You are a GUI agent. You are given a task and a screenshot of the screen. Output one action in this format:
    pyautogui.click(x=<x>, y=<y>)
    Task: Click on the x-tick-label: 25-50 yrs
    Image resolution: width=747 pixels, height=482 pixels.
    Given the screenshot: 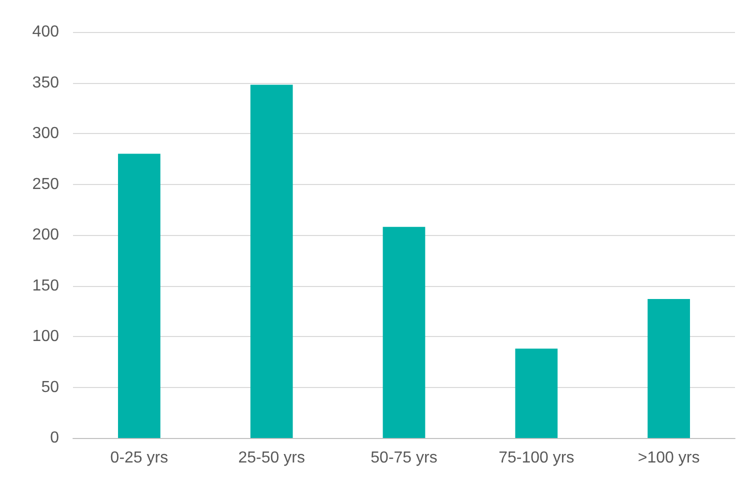 What is the action you would take?
    pyautogui.click(x=271, y=458)
    